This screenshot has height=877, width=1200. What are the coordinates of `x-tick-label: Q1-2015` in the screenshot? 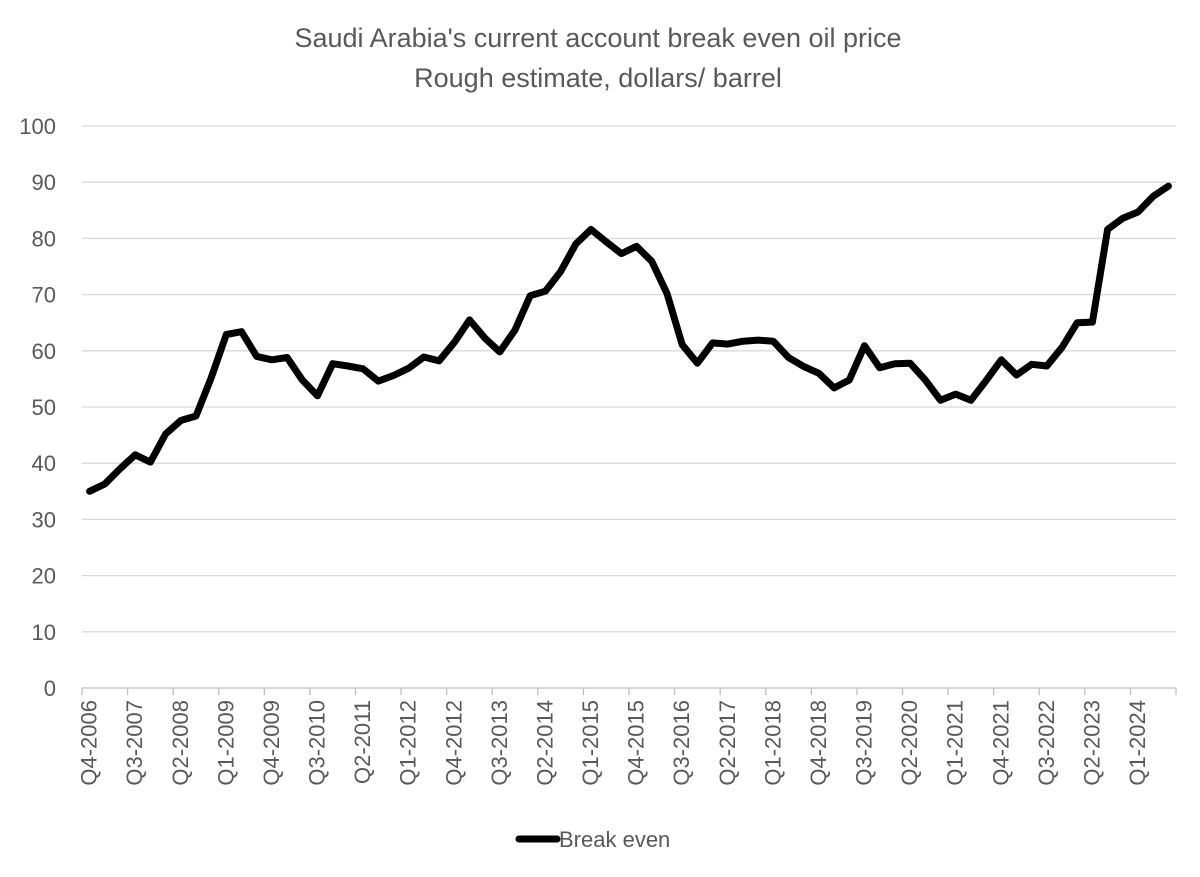 It's located at (590, 743).